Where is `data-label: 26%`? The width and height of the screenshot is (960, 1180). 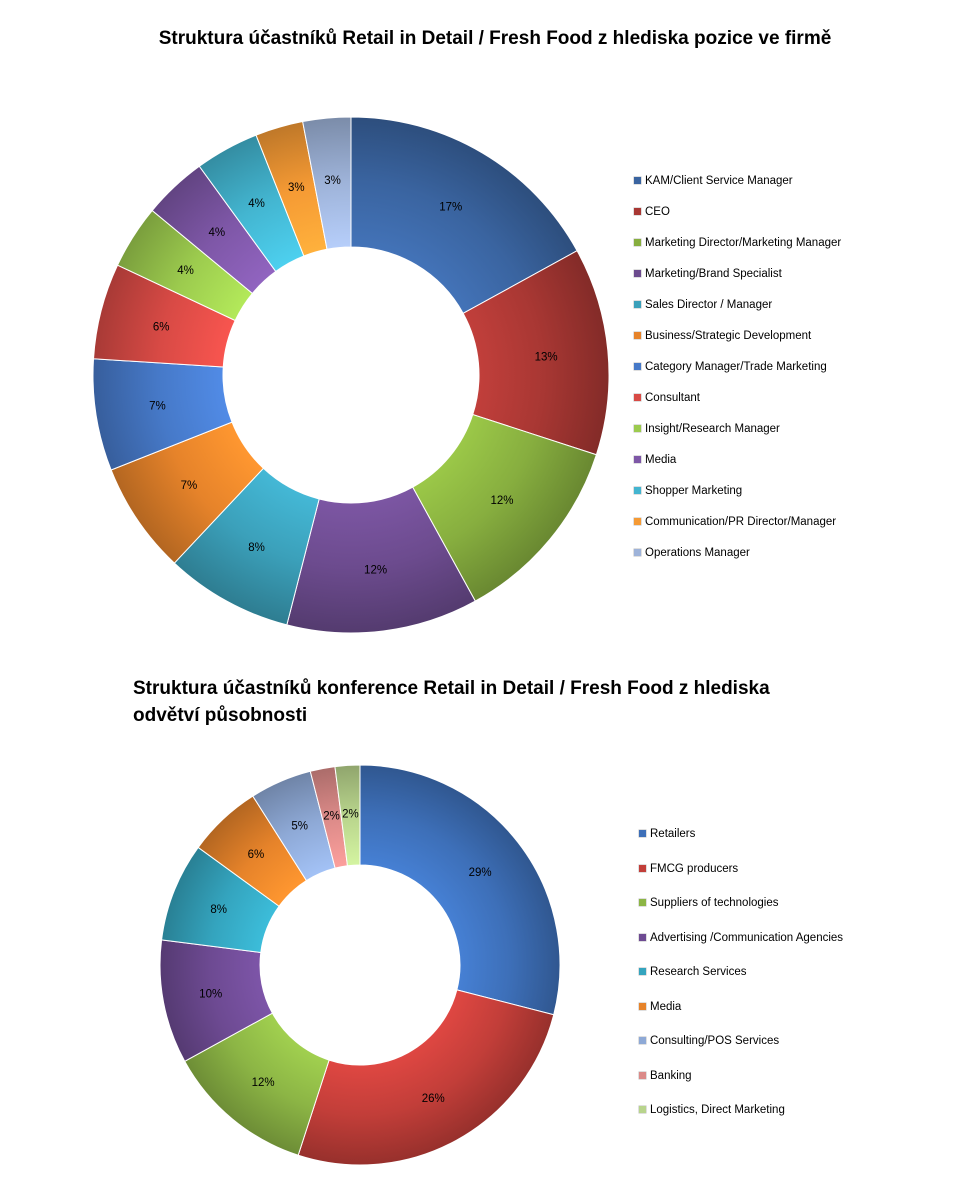
data-label: 26% is located at coordinates (433, 1099).